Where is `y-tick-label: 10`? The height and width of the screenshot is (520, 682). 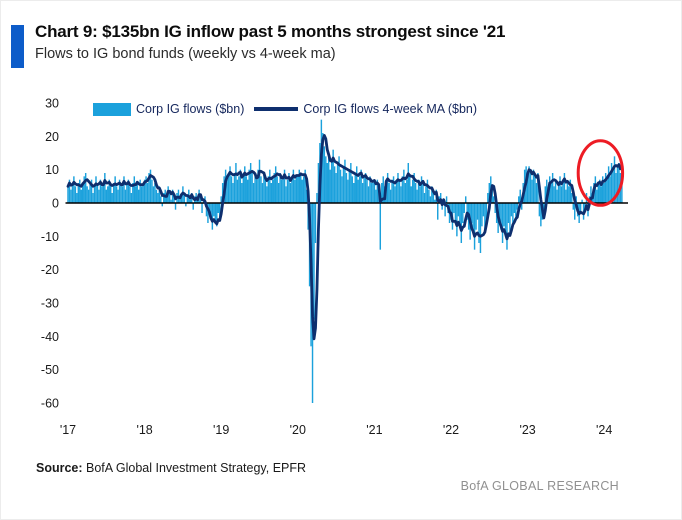
y-tick-label: 10 is located at coordinates (52, 170).